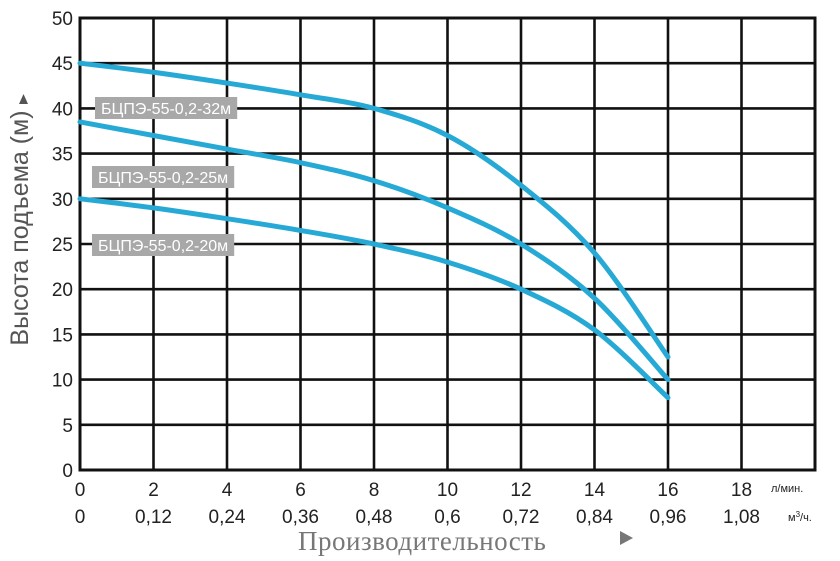 Image resolution: width=840 pixels, height=561 pixels. Describe the element at coordinates (62, 381) in the screenshot. I see `y-tick-label: 10` at that location.